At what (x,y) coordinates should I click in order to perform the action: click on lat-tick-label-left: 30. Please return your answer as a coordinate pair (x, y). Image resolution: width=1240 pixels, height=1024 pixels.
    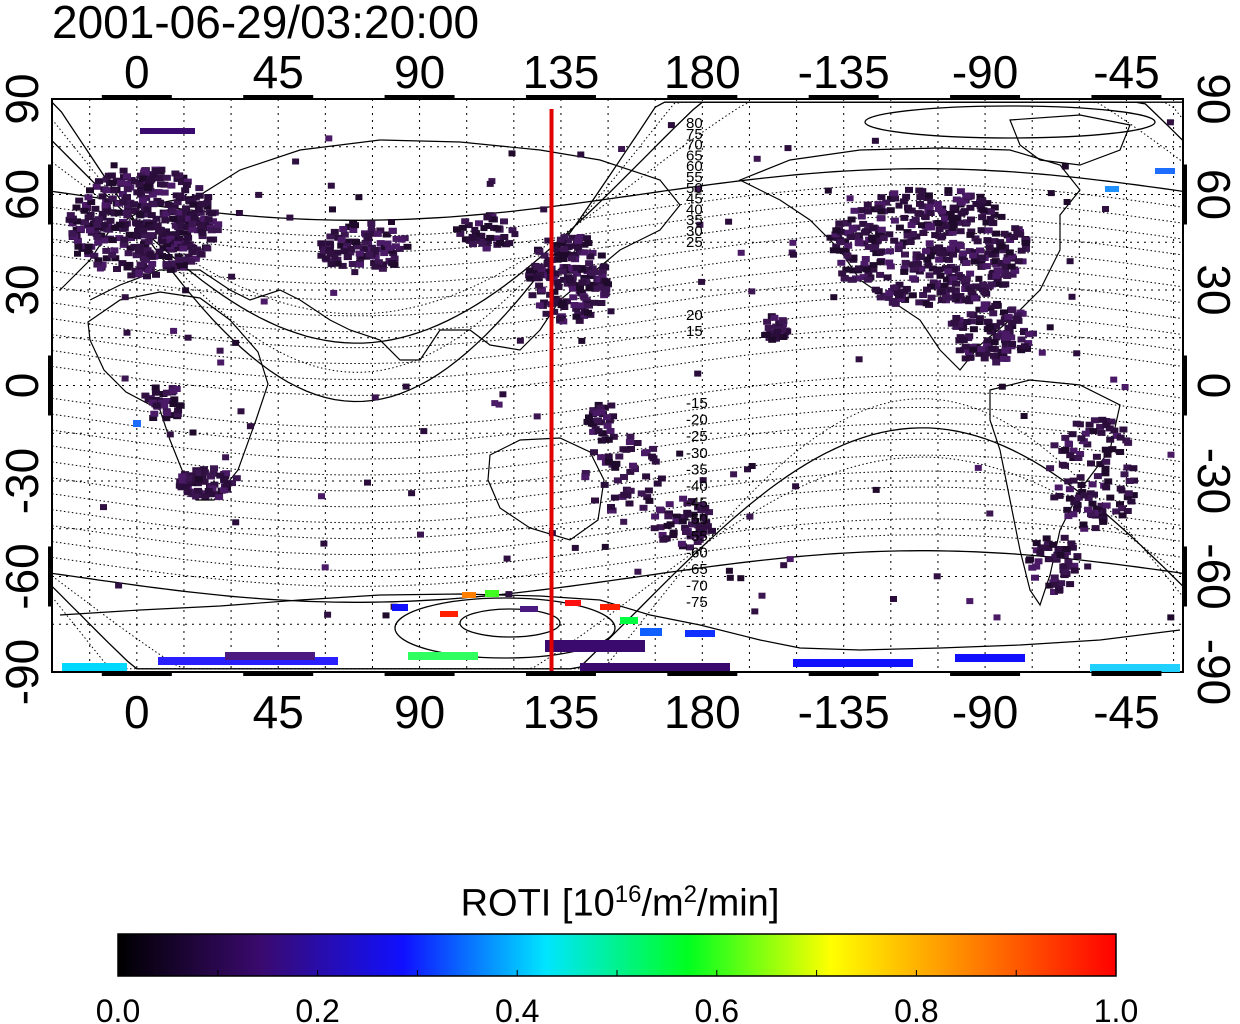
    Looking at the image, I should click on (24, 289).